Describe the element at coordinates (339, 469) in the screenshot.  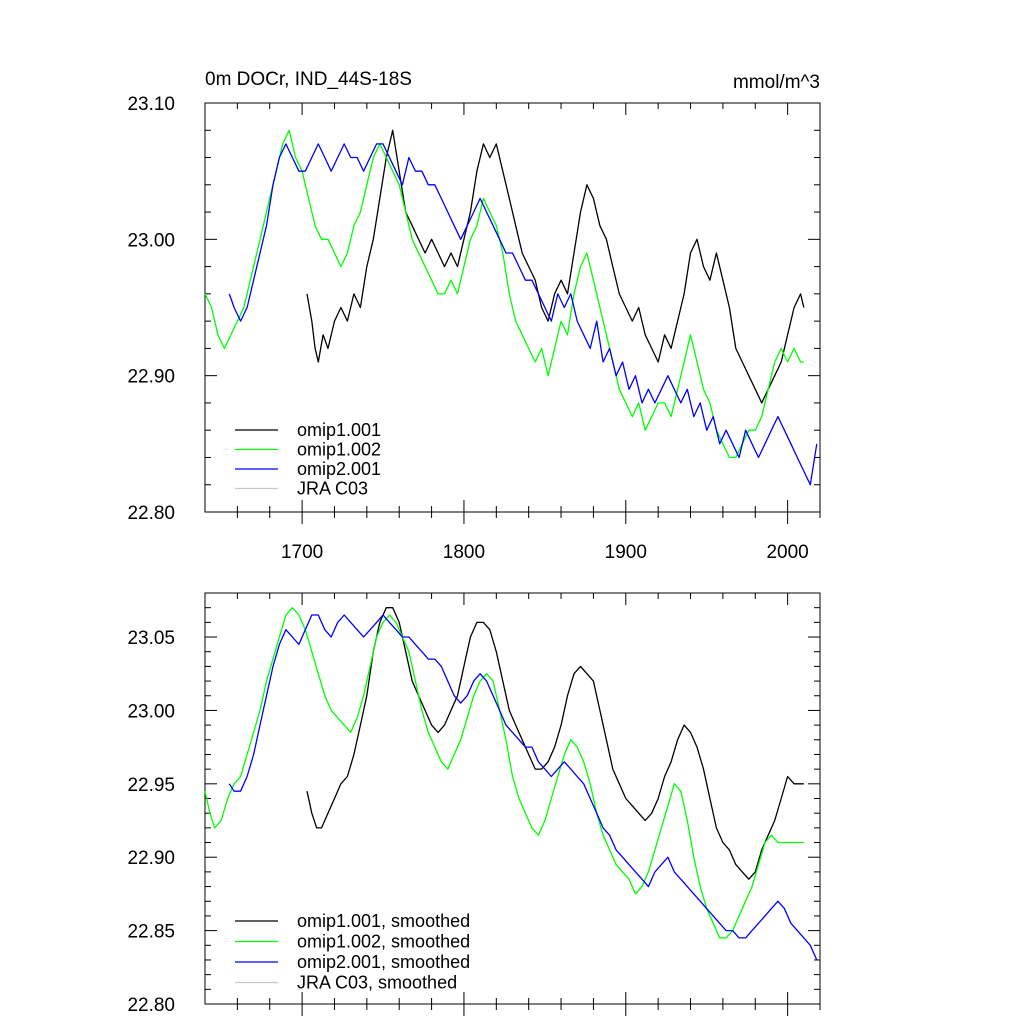
I see `legend-label: omip2.001` at that location.